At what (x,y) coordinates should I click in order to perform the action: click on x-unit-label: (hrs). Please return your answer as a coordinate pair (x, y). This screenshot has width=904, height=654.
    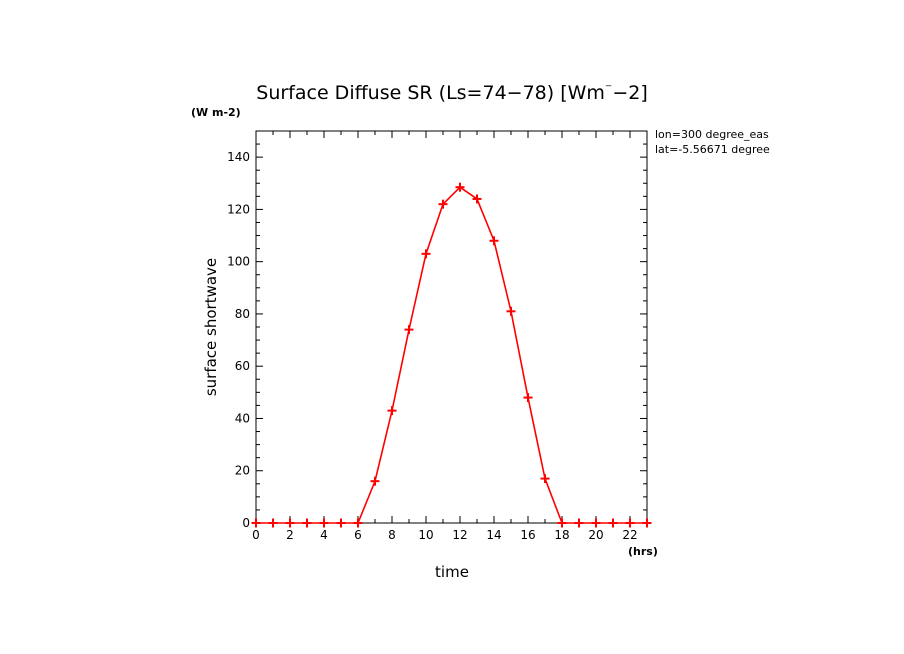
    Looking at the image, I should click on (643, 551).